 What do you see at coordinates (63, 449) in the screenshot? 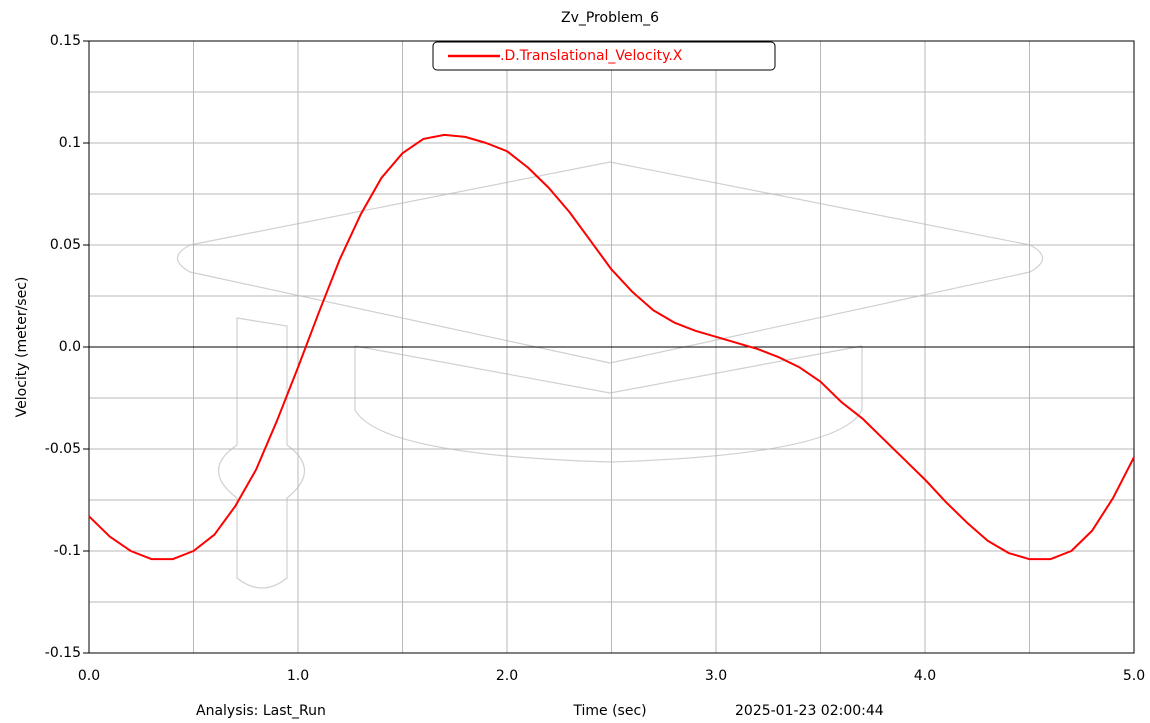
I see `y-tick-label: -0.05` at bounding box center [63, 449].